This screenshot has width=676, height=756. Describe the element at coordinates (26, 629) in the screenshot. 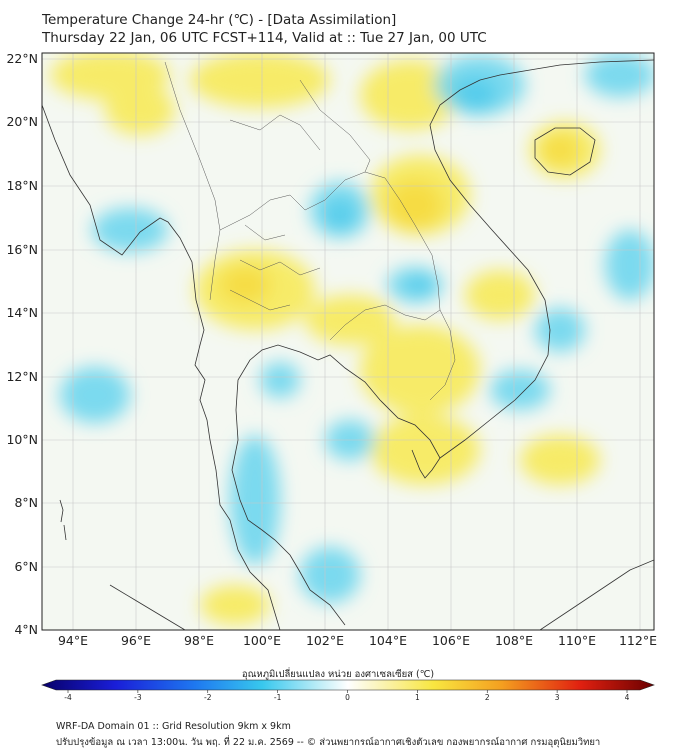

I see `lat-label: 4°N` at that location.